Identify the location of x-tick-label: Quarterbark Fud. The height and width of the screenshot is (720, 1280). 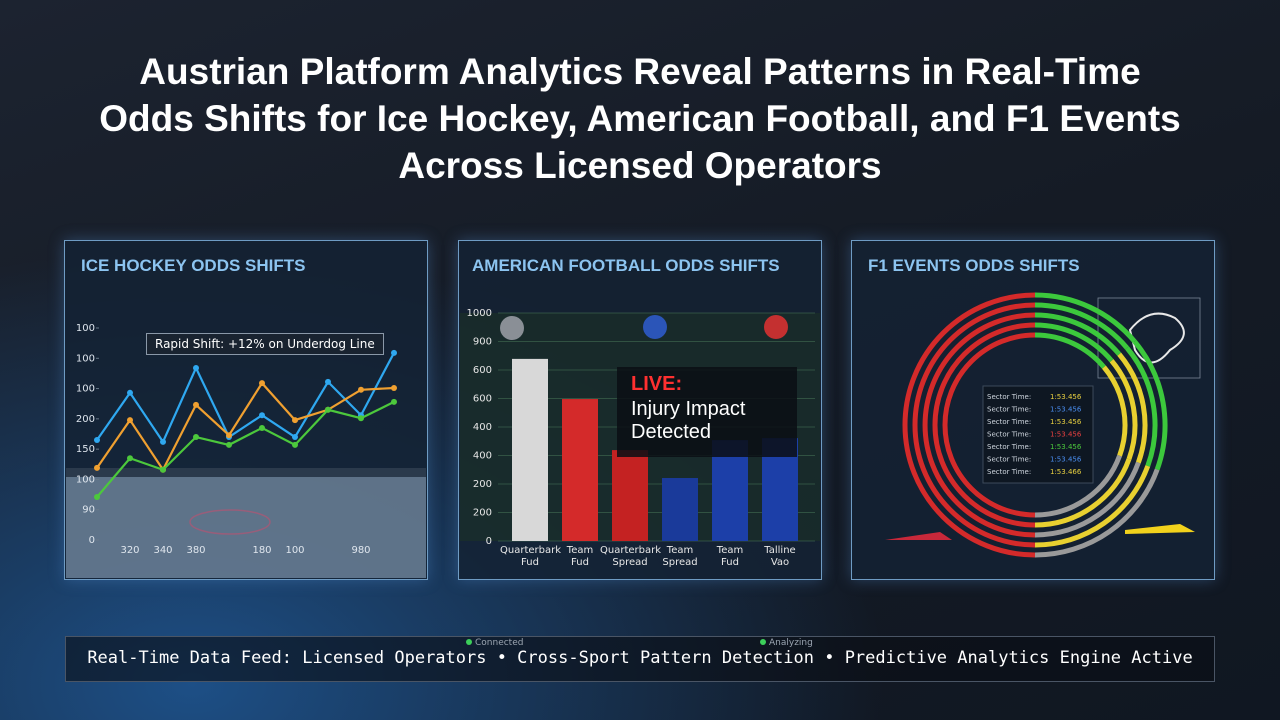
(531, 556).